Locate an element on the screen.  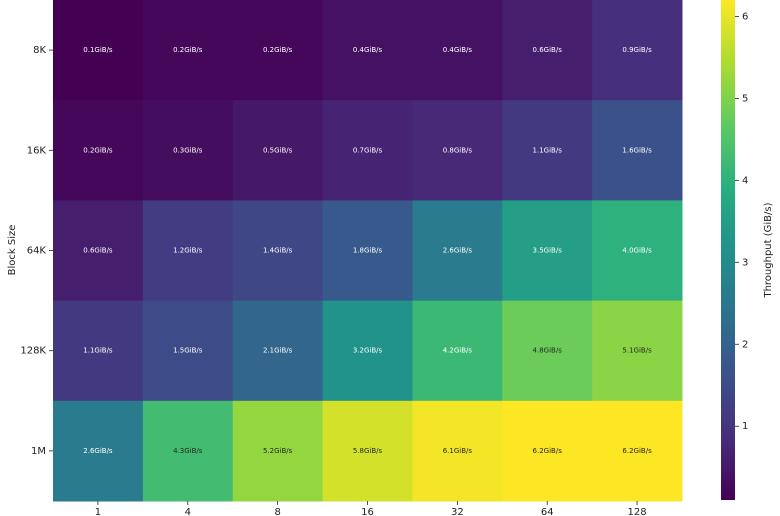
cell-label: 1.2GiB/s is located at coordinates (188, 251).